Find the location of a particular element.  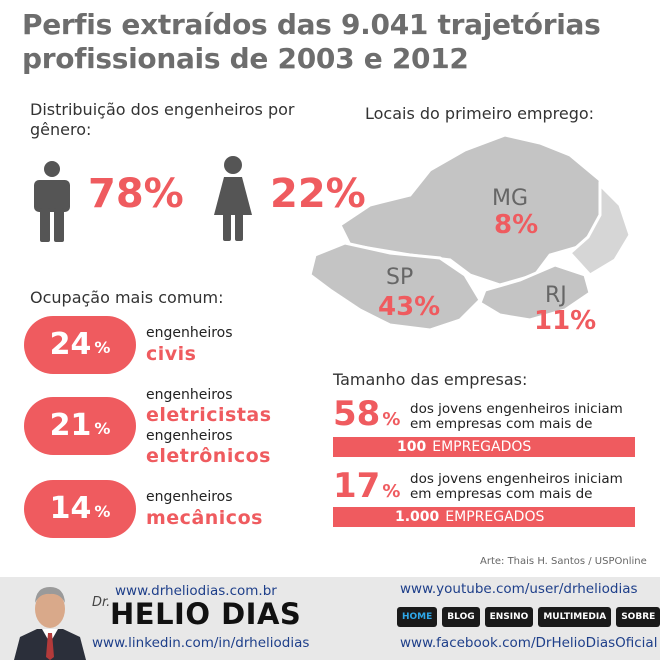

occupation-pct-badge: 14% is located at coordinates (80, 509).